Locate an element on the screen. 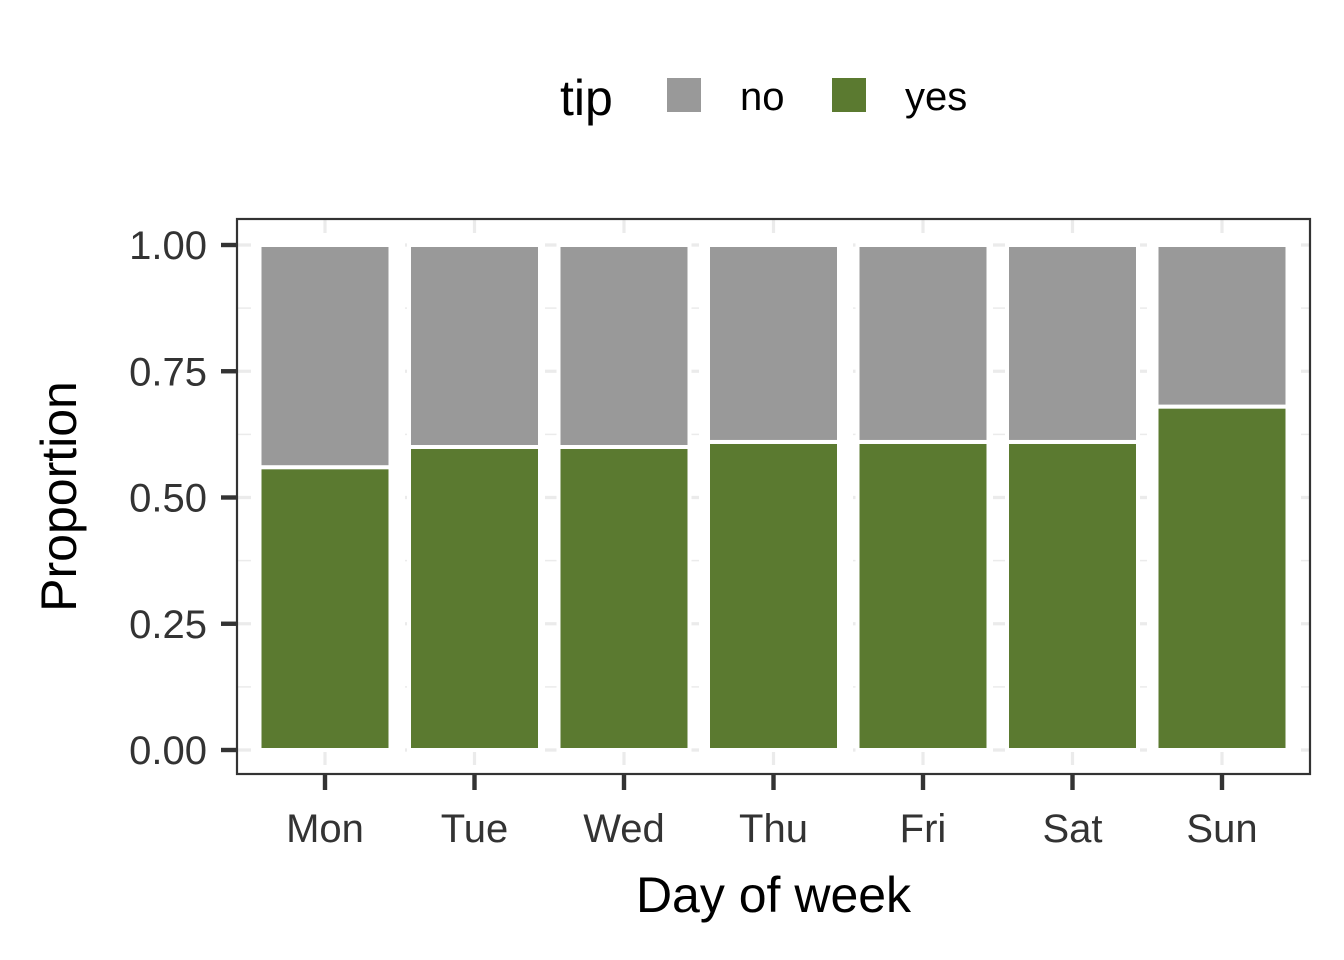 The height and width of the screenshot is (960, 1344). x-tick-label: Mon is located at coordinates (325, 829).